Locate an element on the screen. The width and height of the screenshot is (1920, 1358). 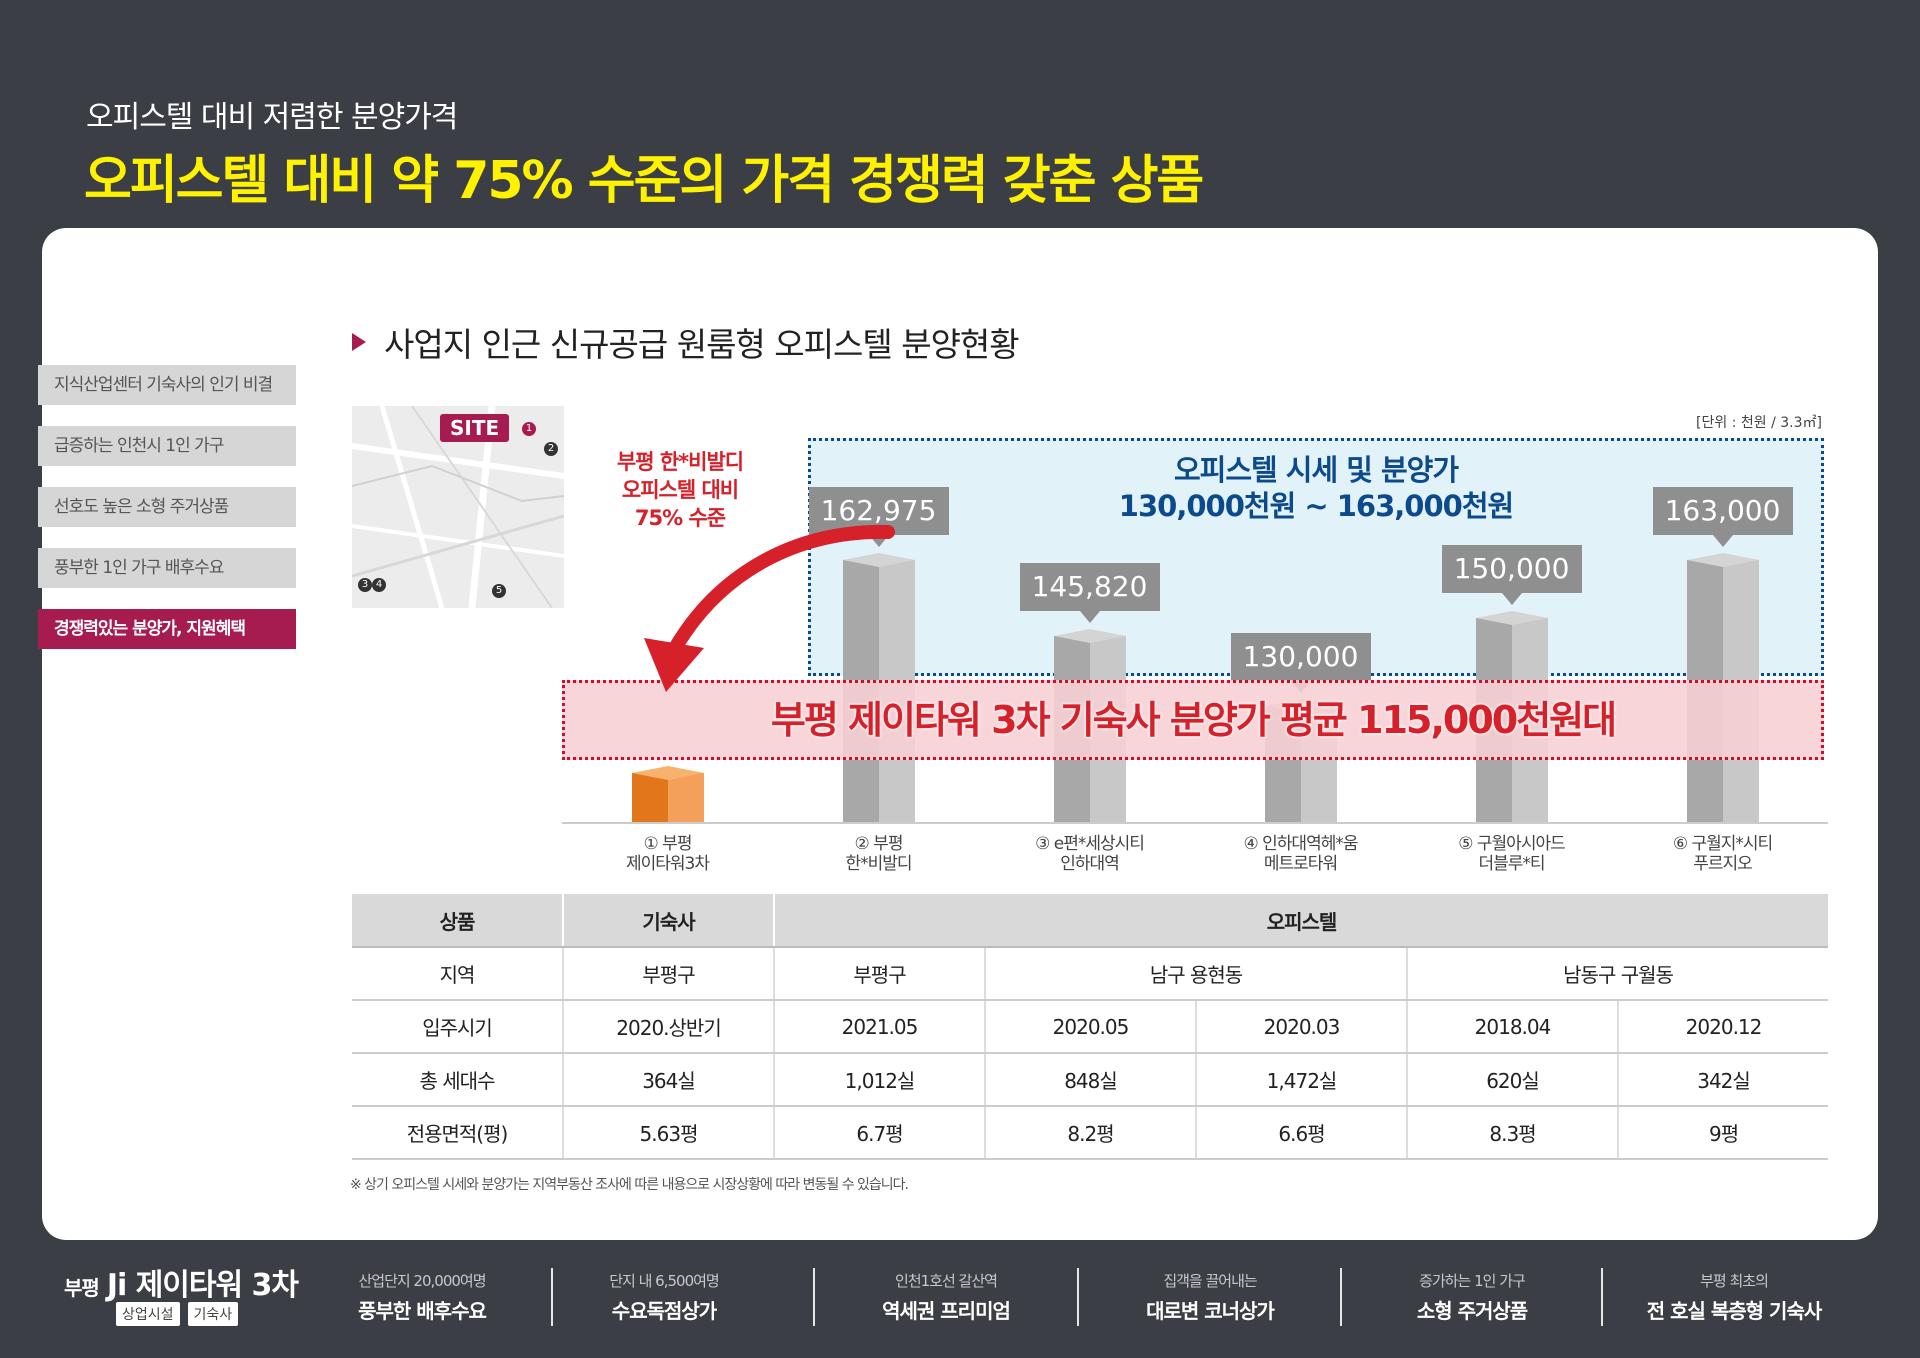
section-title-text: 사업지 인근 신규공급 원룸형 오피스텔 분양현황 is located at coordinates (702, 344).